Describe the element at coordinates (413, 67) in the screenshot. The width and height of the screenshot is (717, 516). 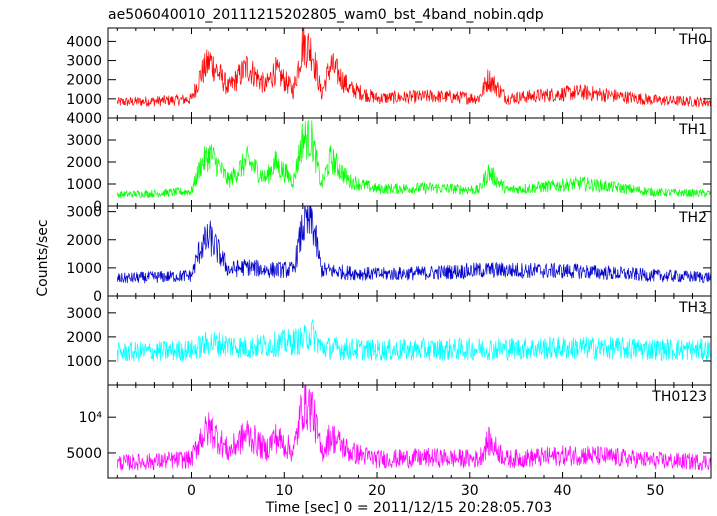
I see `series-line-th0` at that location.